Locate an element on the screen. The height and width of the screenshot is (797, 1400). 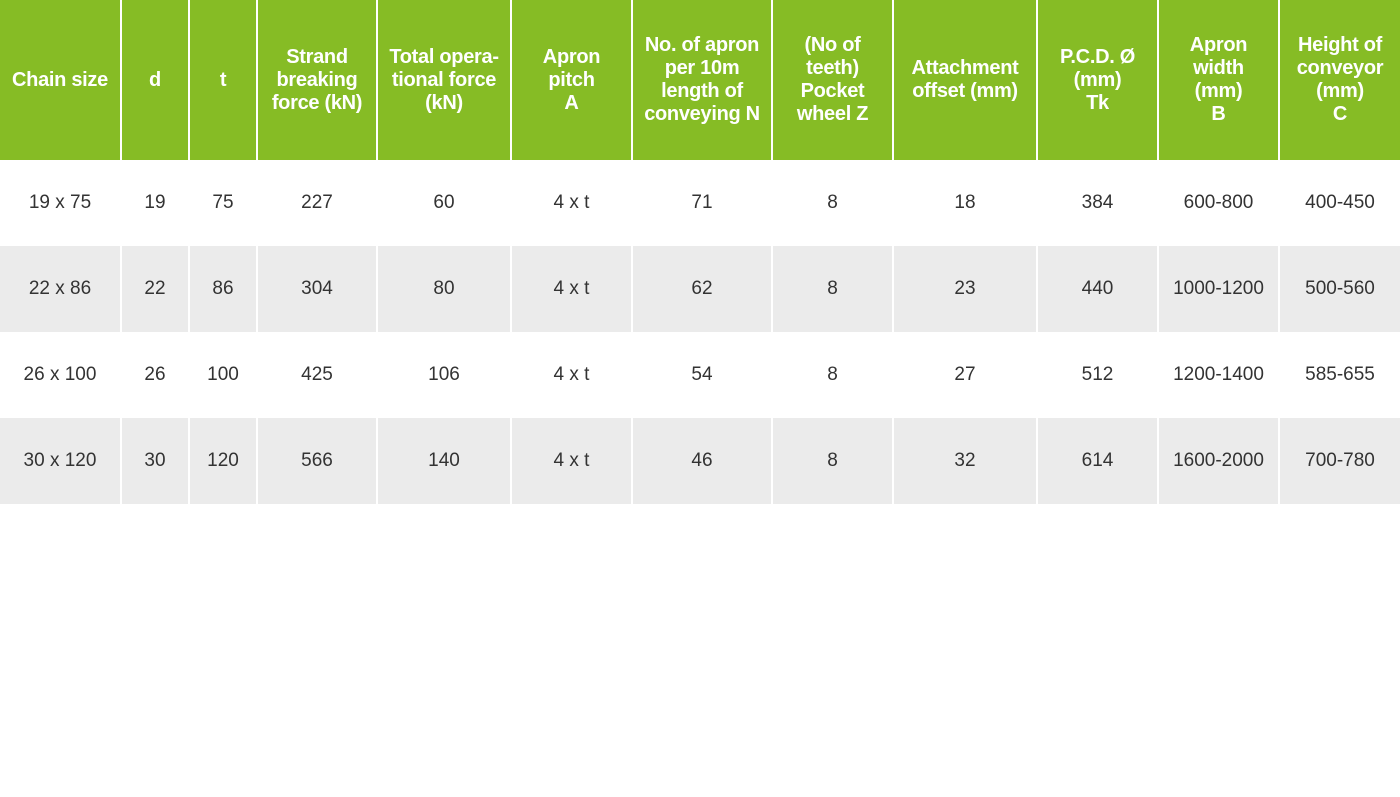
header-label: Apron width (mm) B is located at coordinates (1218, 79).